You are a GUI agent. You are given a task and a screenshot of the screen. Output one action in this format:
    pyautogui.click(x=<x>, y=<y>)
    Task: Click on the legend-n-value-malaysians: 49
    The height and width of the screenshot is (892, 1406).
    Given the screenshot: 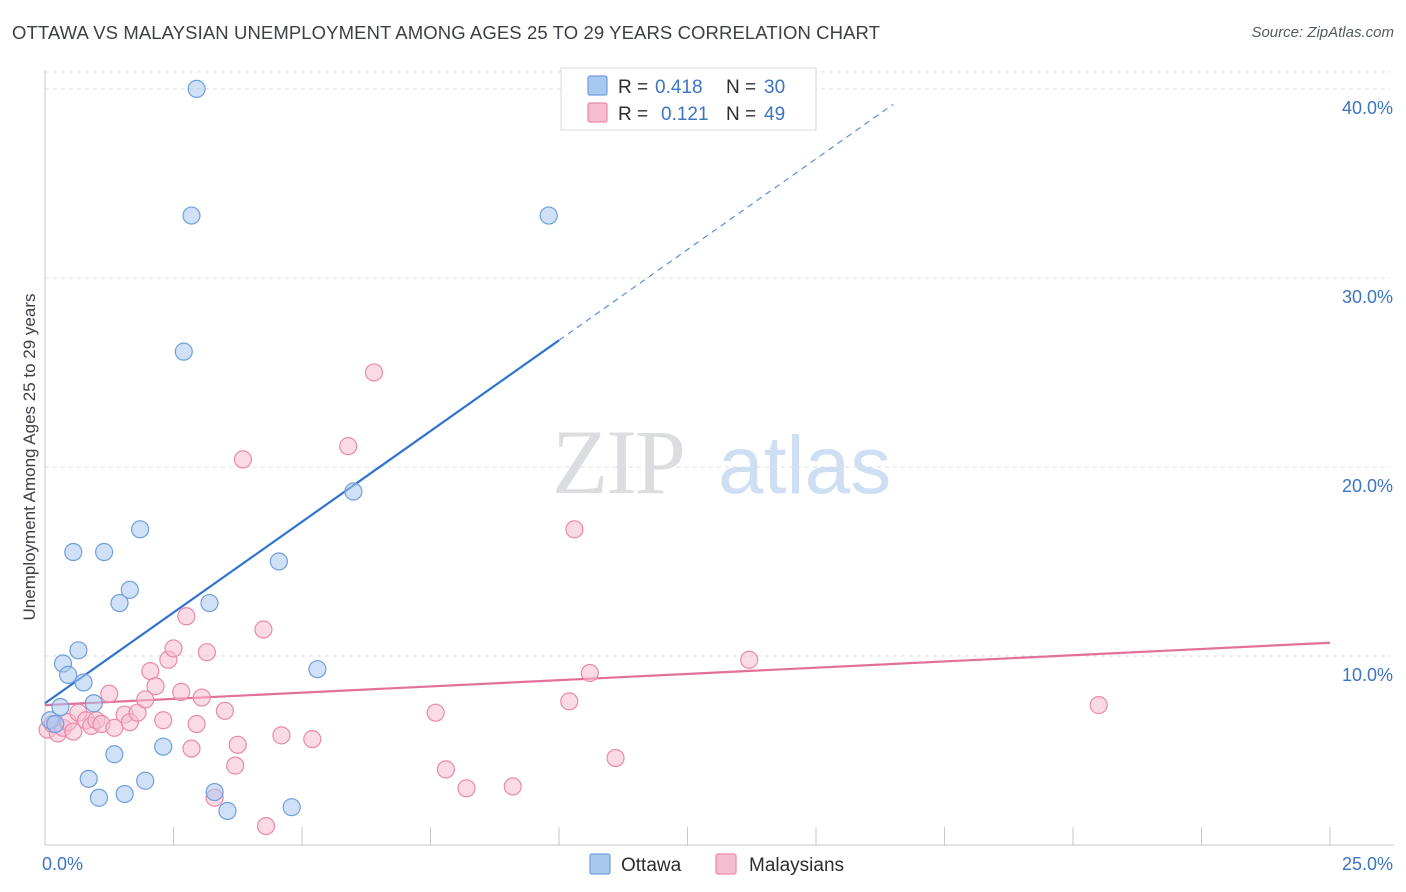 What is the action you would take?
    pyautogui.click(x=774, y=114)
    